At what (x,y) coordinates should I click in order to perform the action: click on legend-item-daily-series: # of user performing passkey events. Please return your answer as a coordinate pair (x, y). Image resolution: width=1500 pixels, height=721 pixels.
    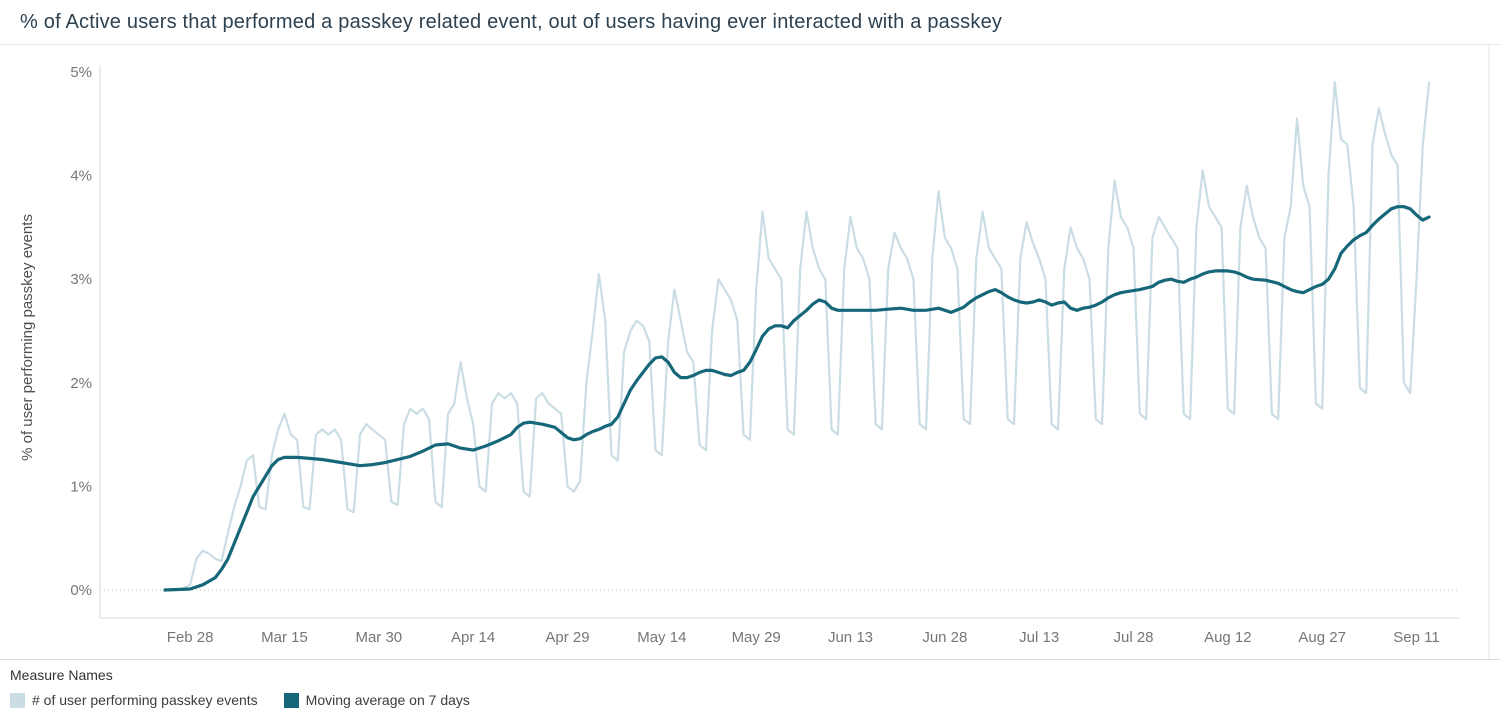
    Looking at the image, I should click on (134, 700).